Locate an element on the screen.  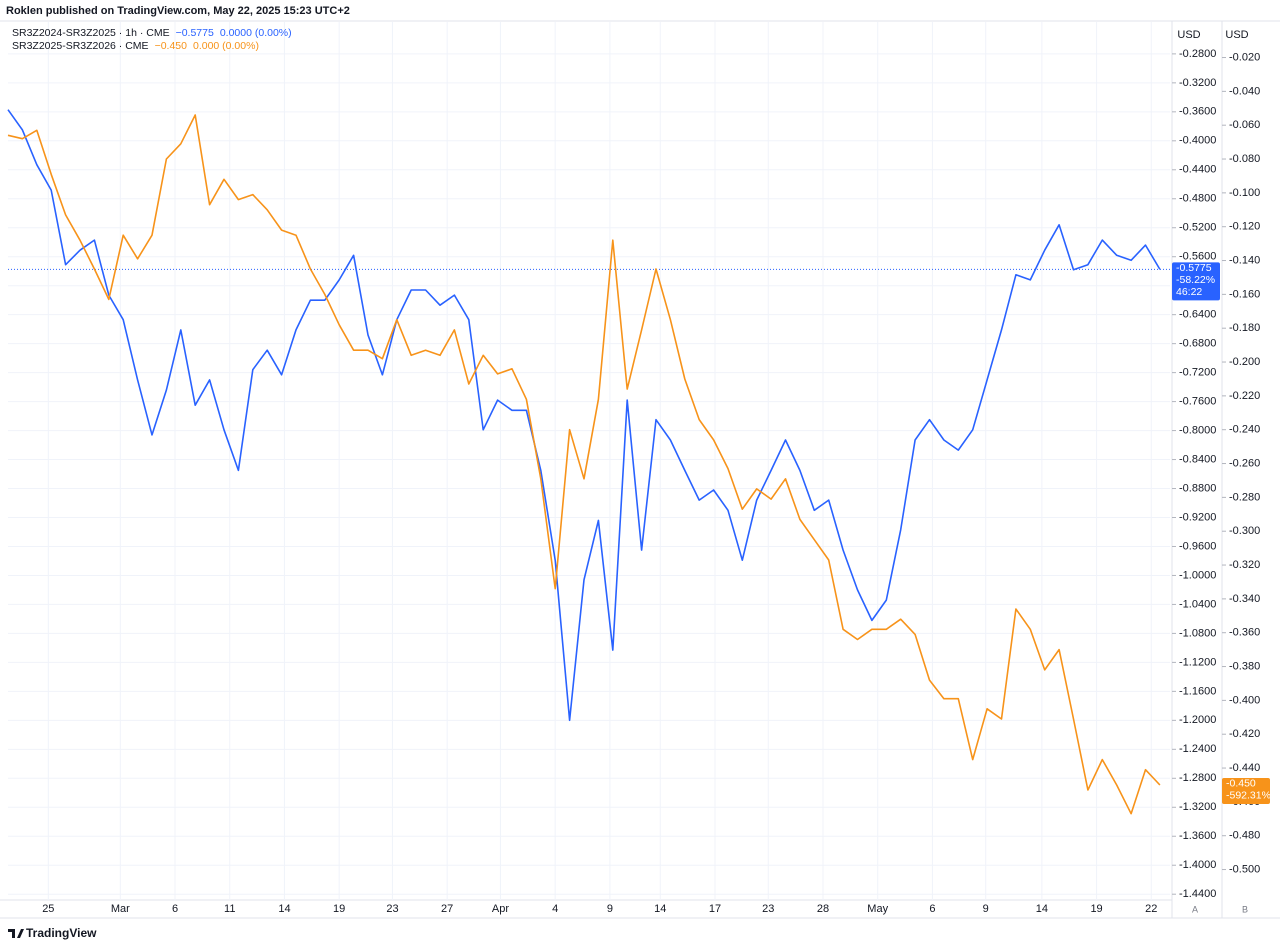
y2-tick-label: -0.060 is located at coordinates (1244, 125).